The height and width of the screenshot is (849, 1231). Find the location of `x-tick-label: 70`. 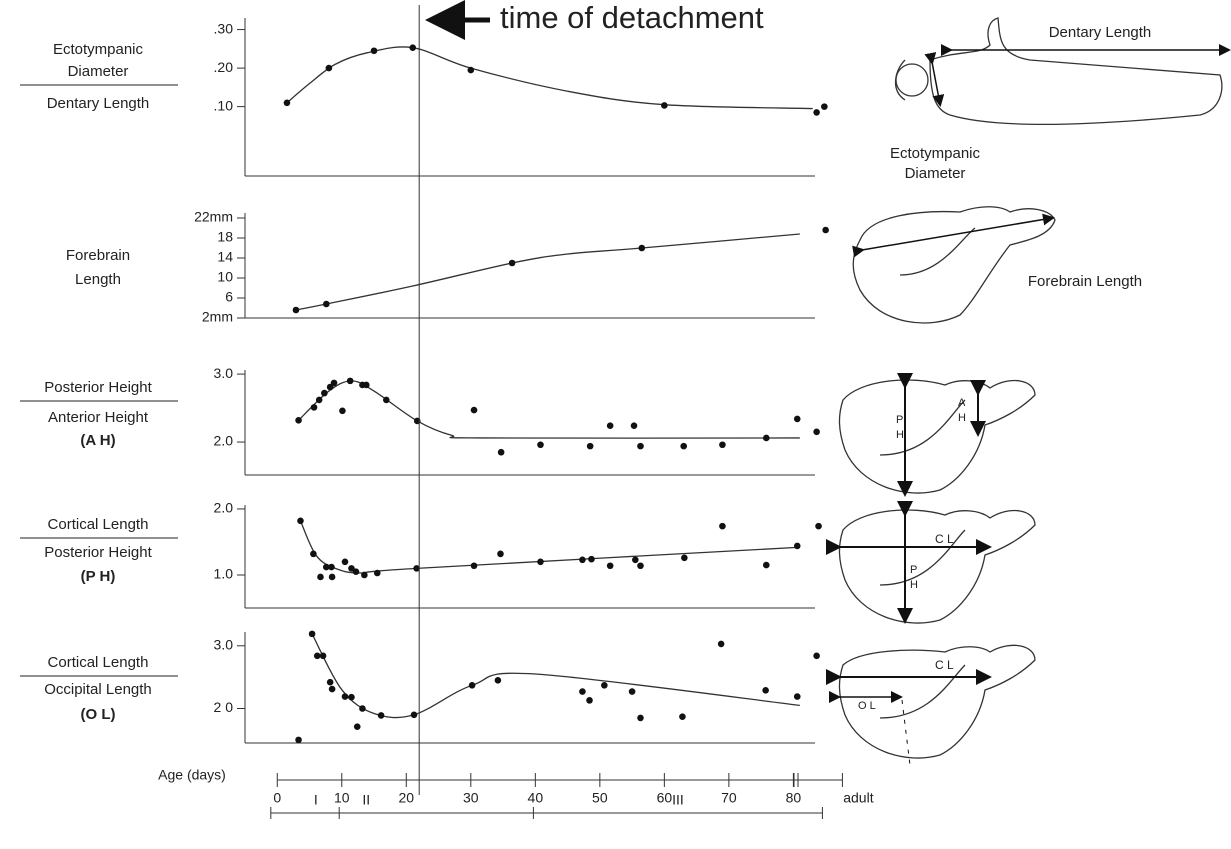

x-tick-label: 70 is located at coordinates (729, 798).